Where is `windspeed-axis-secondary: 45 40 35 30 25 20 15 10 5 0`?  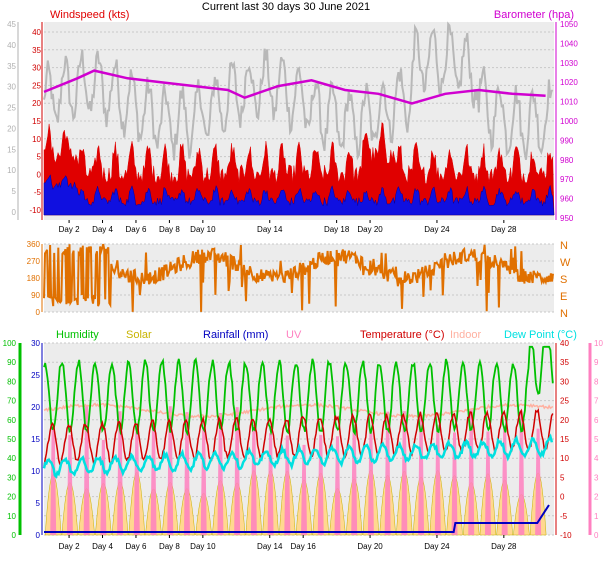 windspeed-axis-secondary: 45 40 35 30 25 20 15 10 5 0 is located at coordinates (13, 120).